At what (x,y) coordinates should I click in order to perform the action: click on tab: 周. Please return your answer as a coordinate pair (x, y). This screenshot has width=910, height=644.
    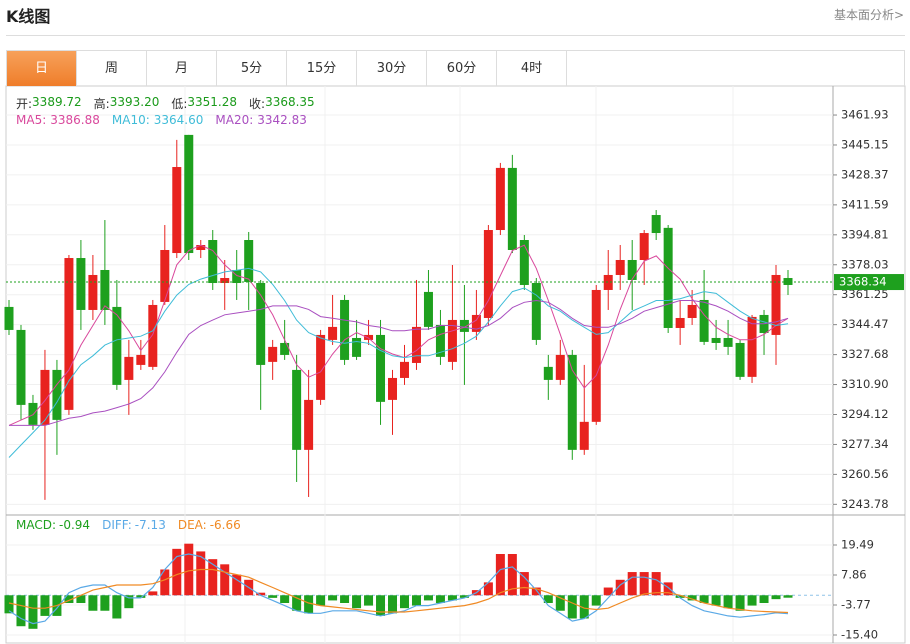
    Looking at the image, I should click on (112, 68).